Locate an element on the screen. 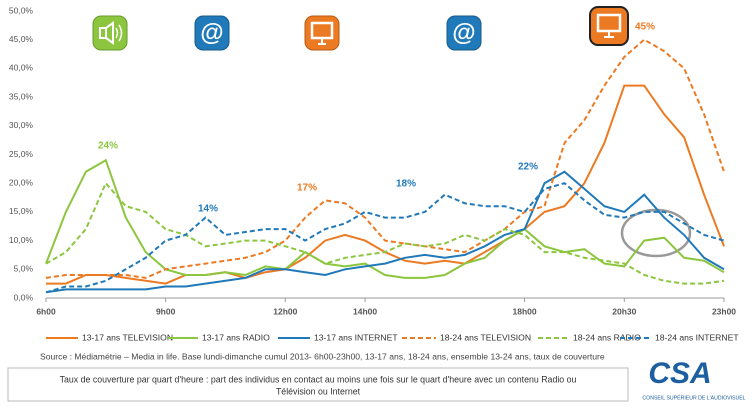 This screenshot has width=754, height=410. y-tick-label: 35,0% is located at coordinates (21, 96).